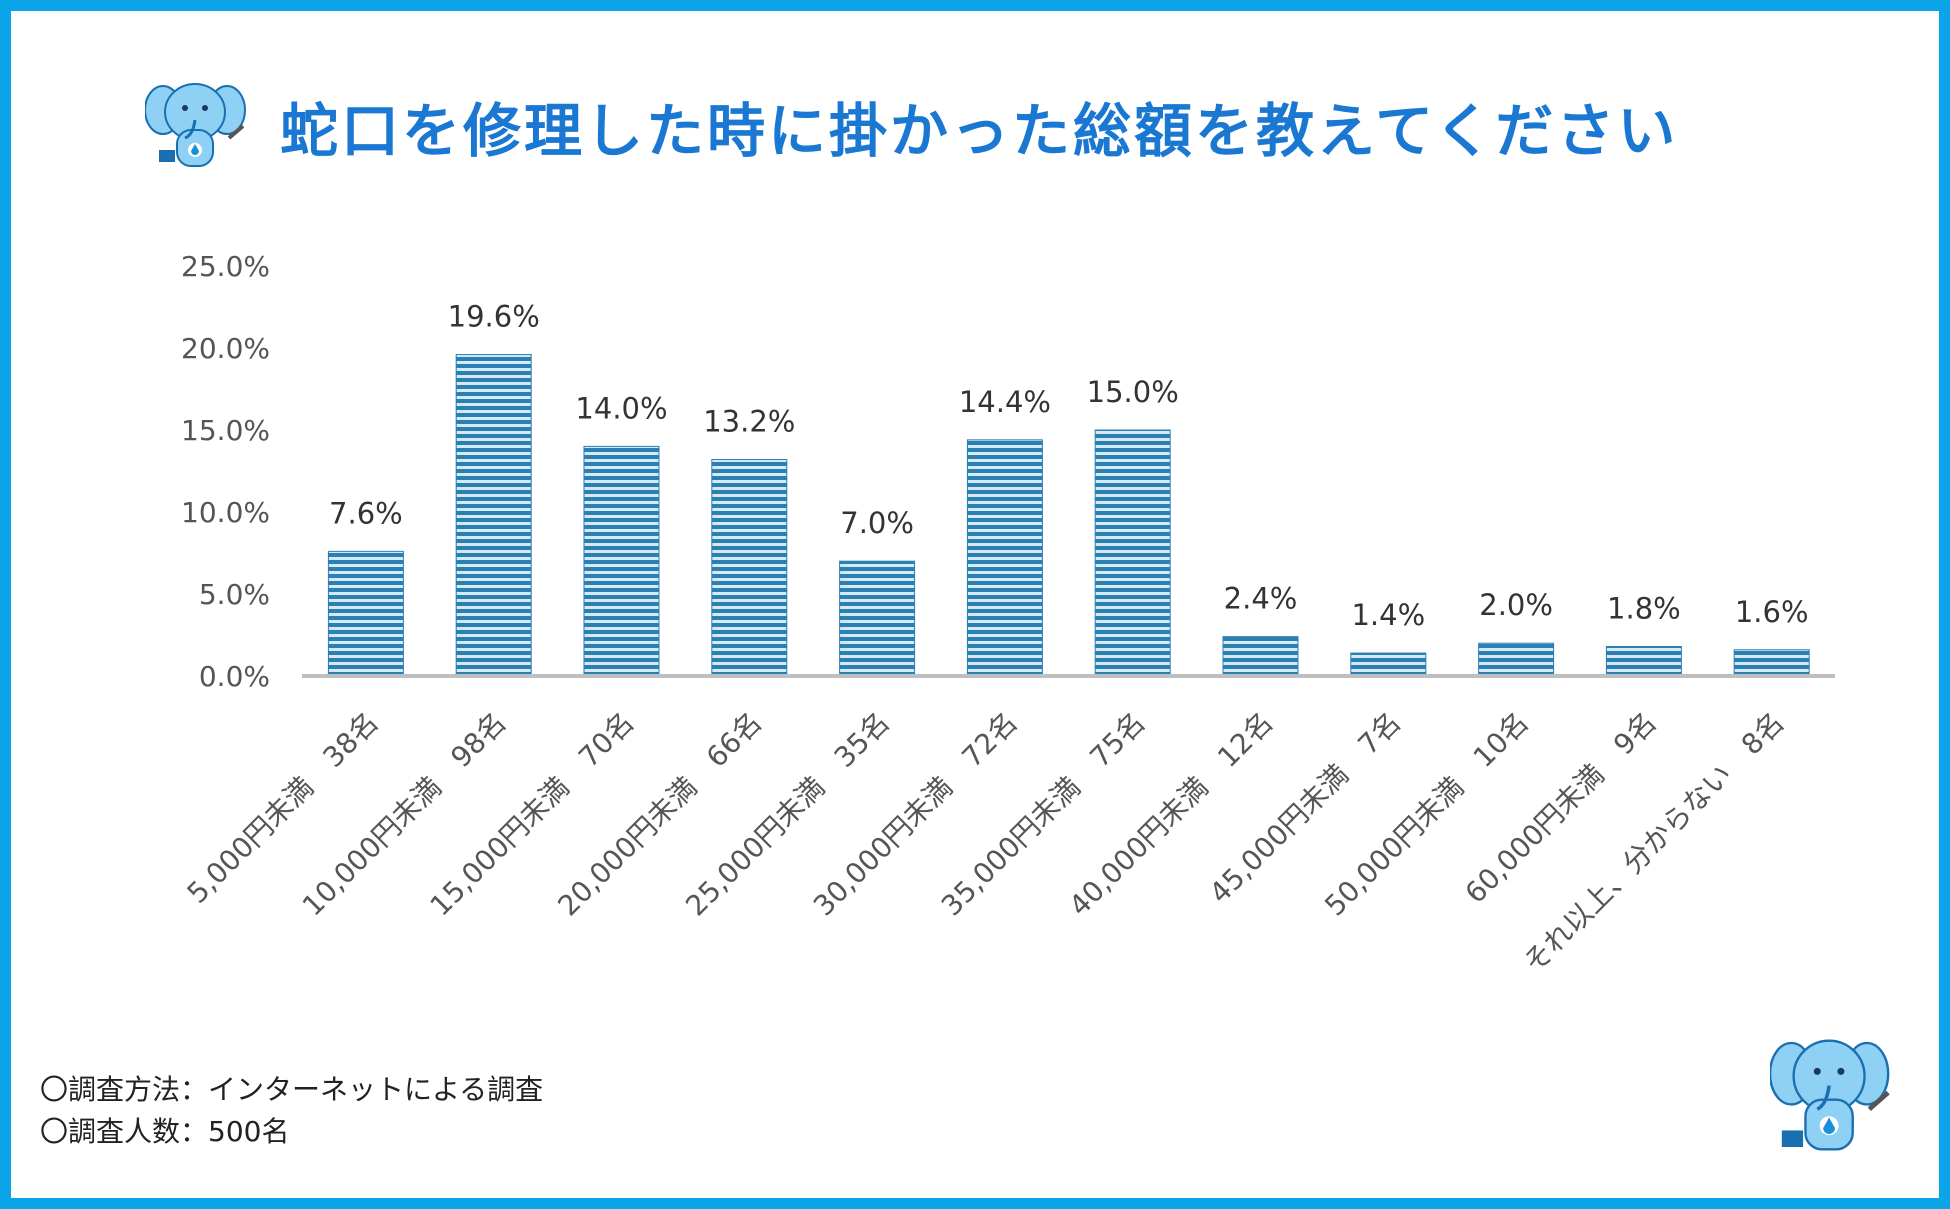  Describe the element at coordinates (1261, 599) in the screenshot. I see `bar-value-label: 2.4%` at that location.